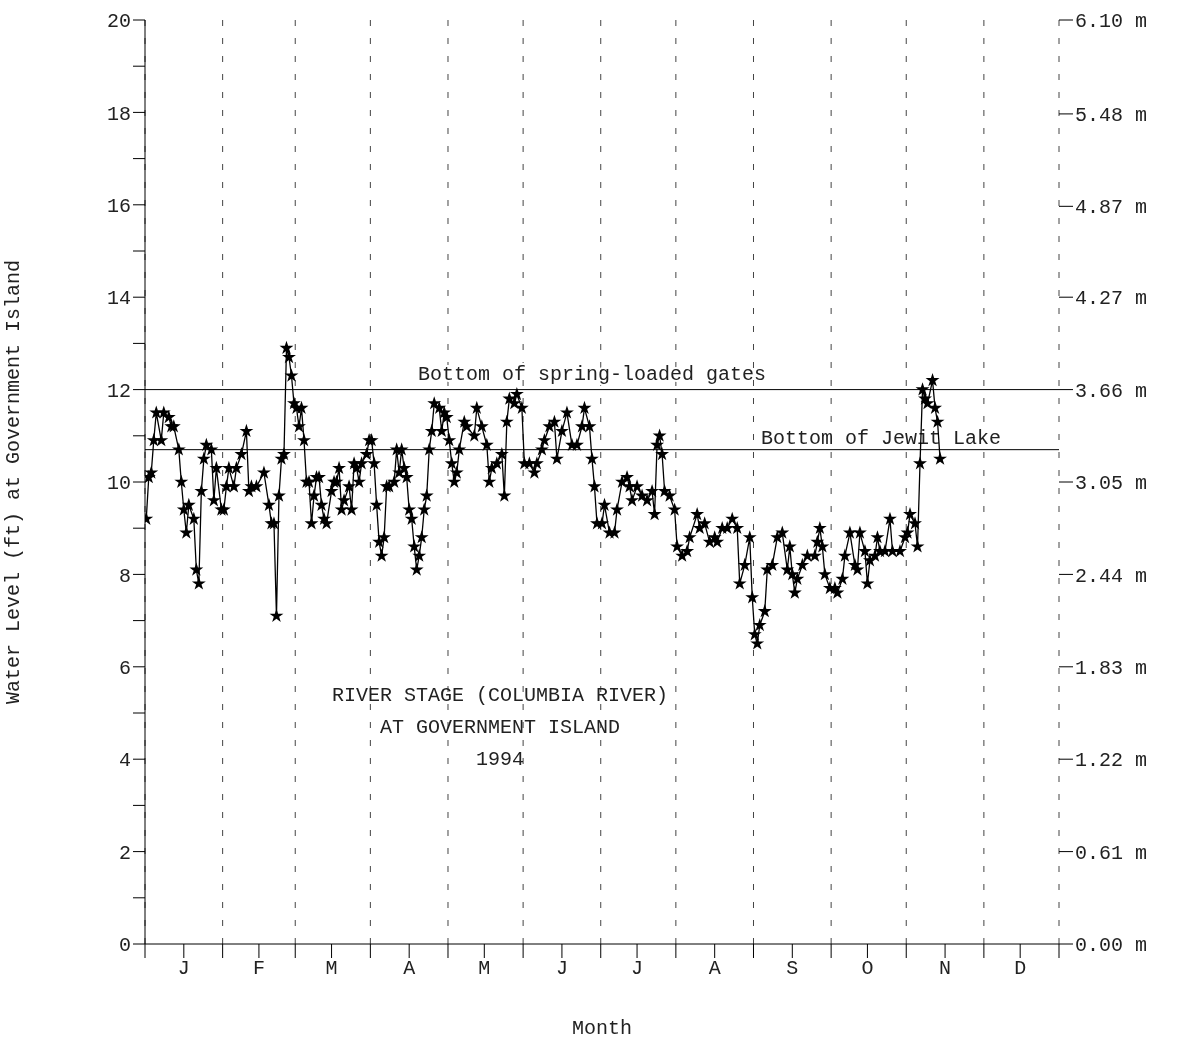  What do you see at coordinates (792, 969) in the screenshot?
I see `x-tick-label: S` at bounding box center [792, 969].